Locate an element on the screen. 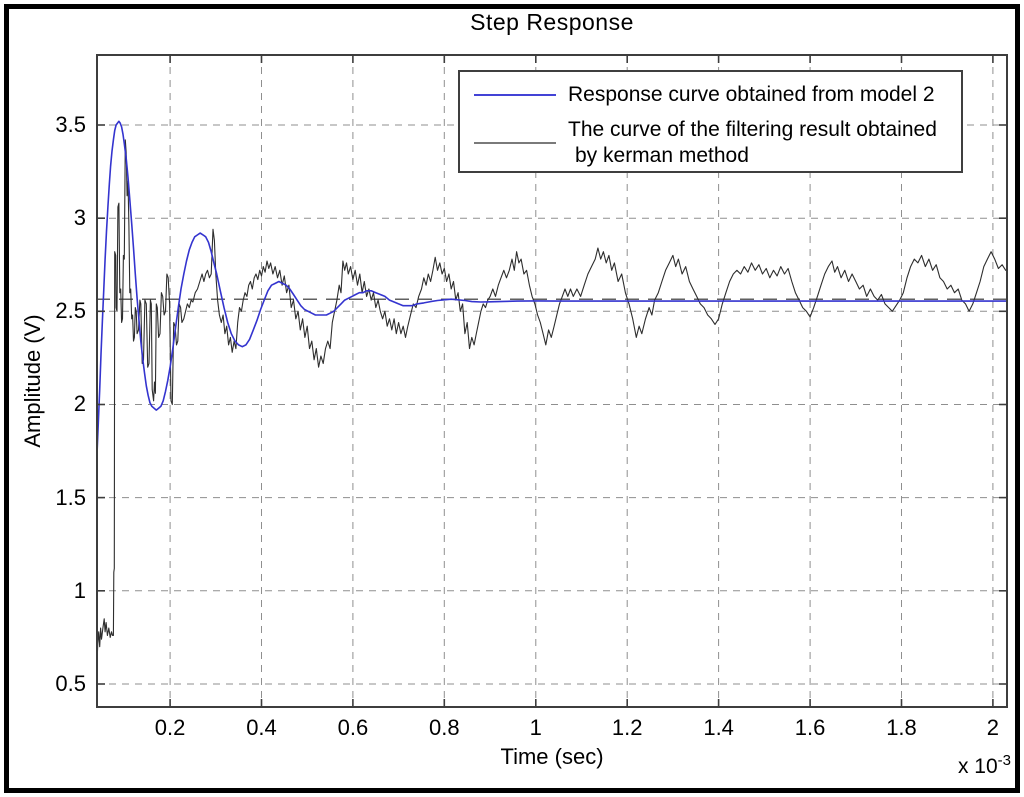 This screenshot has height=797, width=1024. y-tick-label: 2 is located at coordinates (79, 404).